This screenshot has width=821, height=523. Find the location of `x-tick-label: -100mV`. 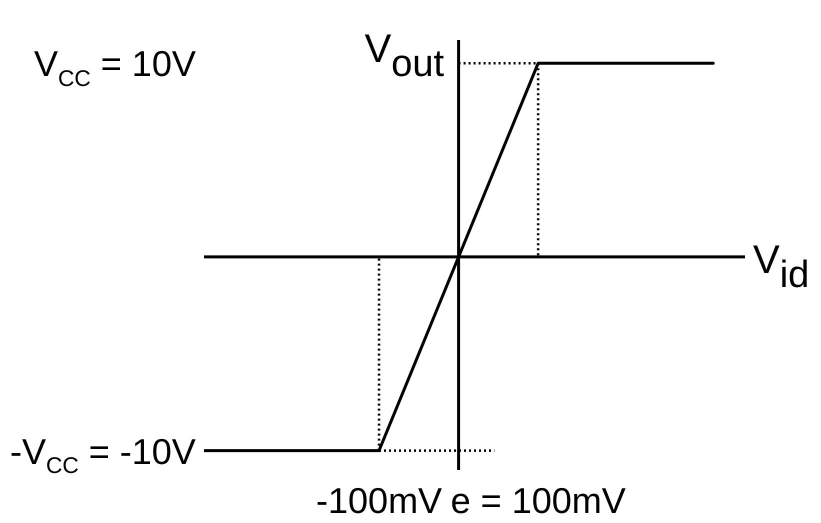

x-tick-label: -100mV is located at coordinates (379, 501).